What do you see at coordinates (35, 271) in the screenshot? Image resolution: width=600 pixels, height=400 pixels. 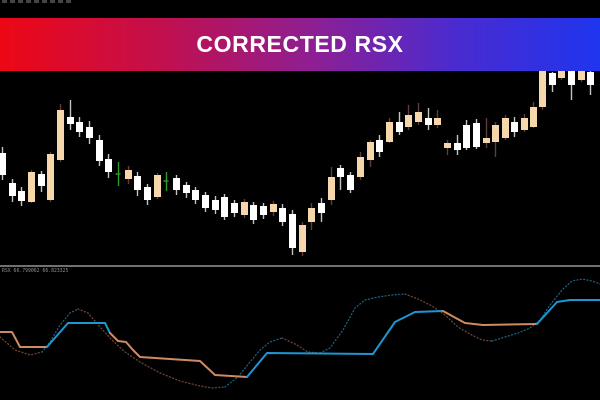 I see `indicator-value-label: RSX 66.799062 66.823325` at bounding box center [35, 271].